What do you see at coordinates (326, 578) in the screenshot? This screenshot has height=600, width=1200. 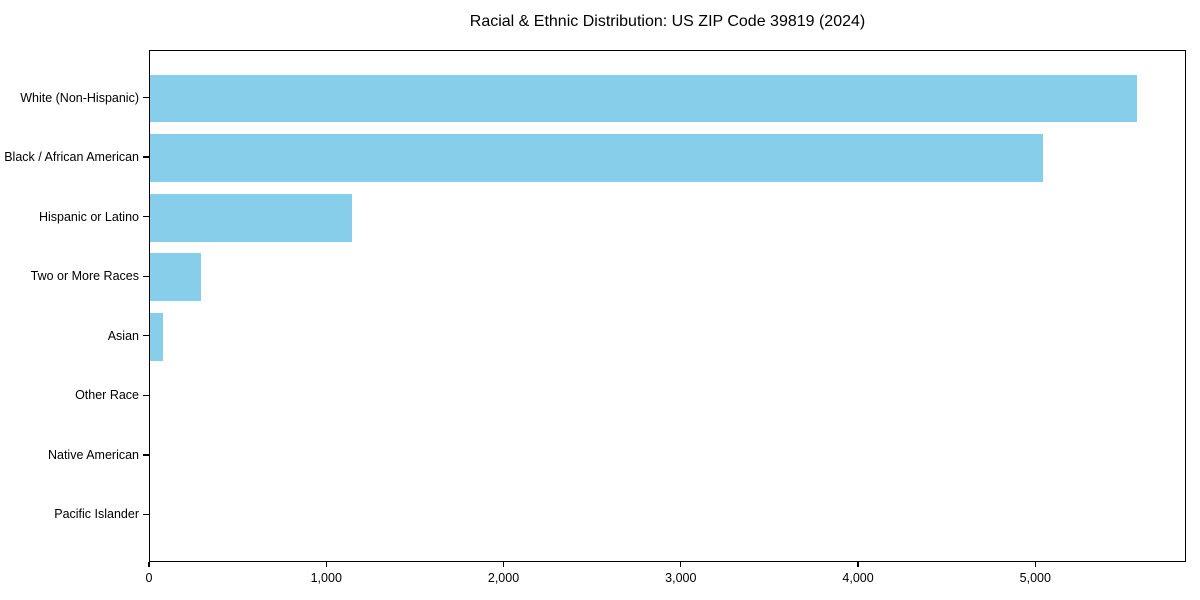 I see `x-tick-label: 1,000` at bounding box center [326, 578].